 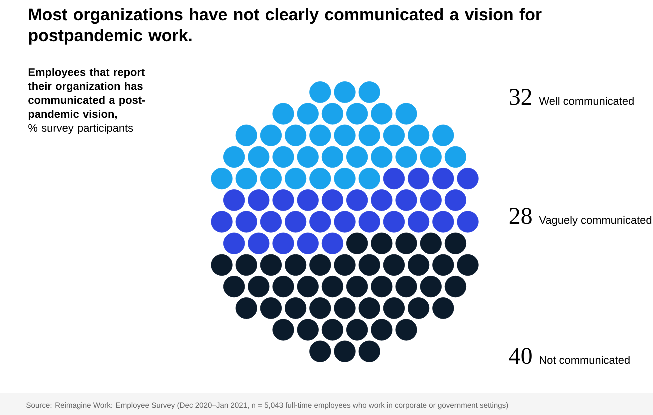 I want to click on text: Employees that report their organization has communicated a post-pandemic vision,, so click(x=87, y=94).